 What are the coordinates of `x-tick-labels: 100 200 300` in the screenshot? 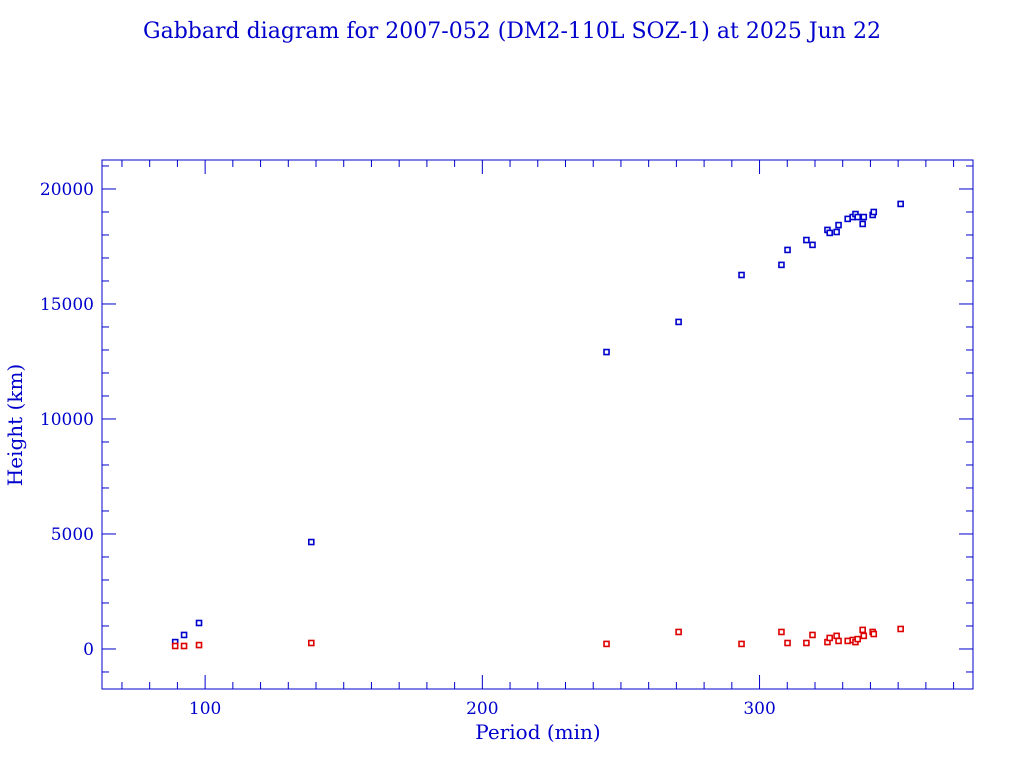 It's located at (482, 709).